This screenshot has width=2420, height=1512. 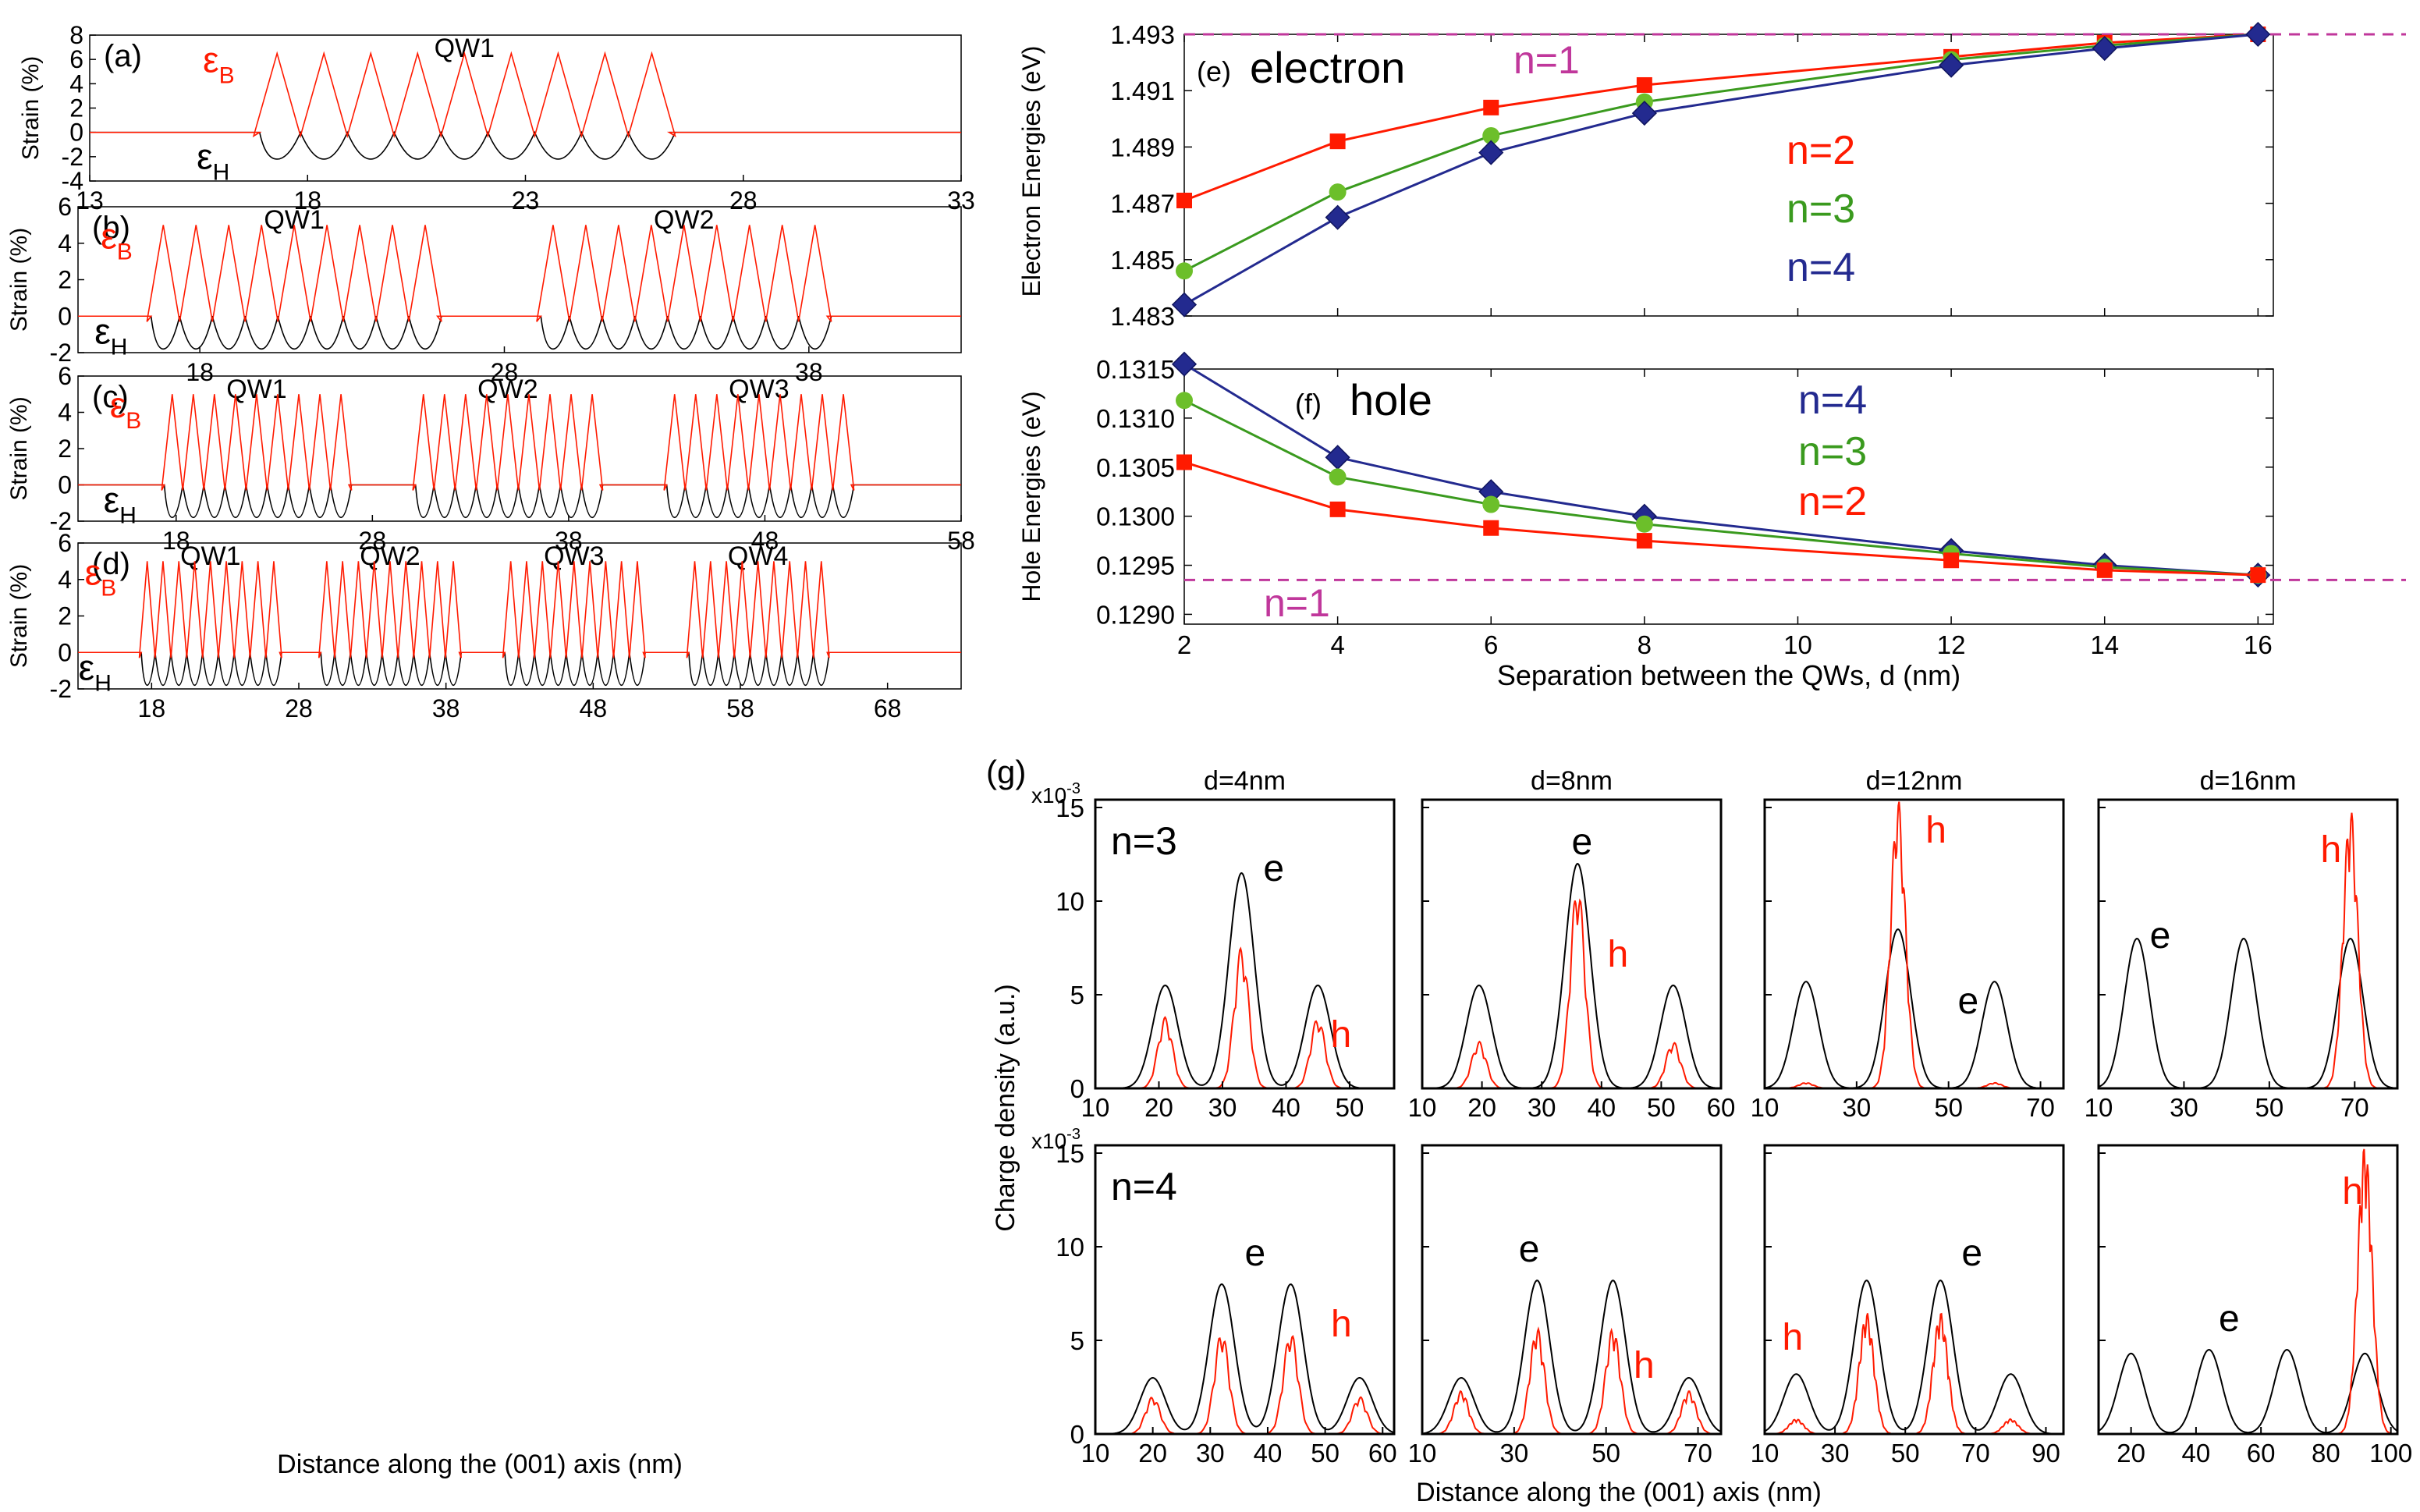 What do you see at coordinates (2045, 1454) in the screenshot?
I see `x-tick-label: 90` at bounding box center [2045, 1454].